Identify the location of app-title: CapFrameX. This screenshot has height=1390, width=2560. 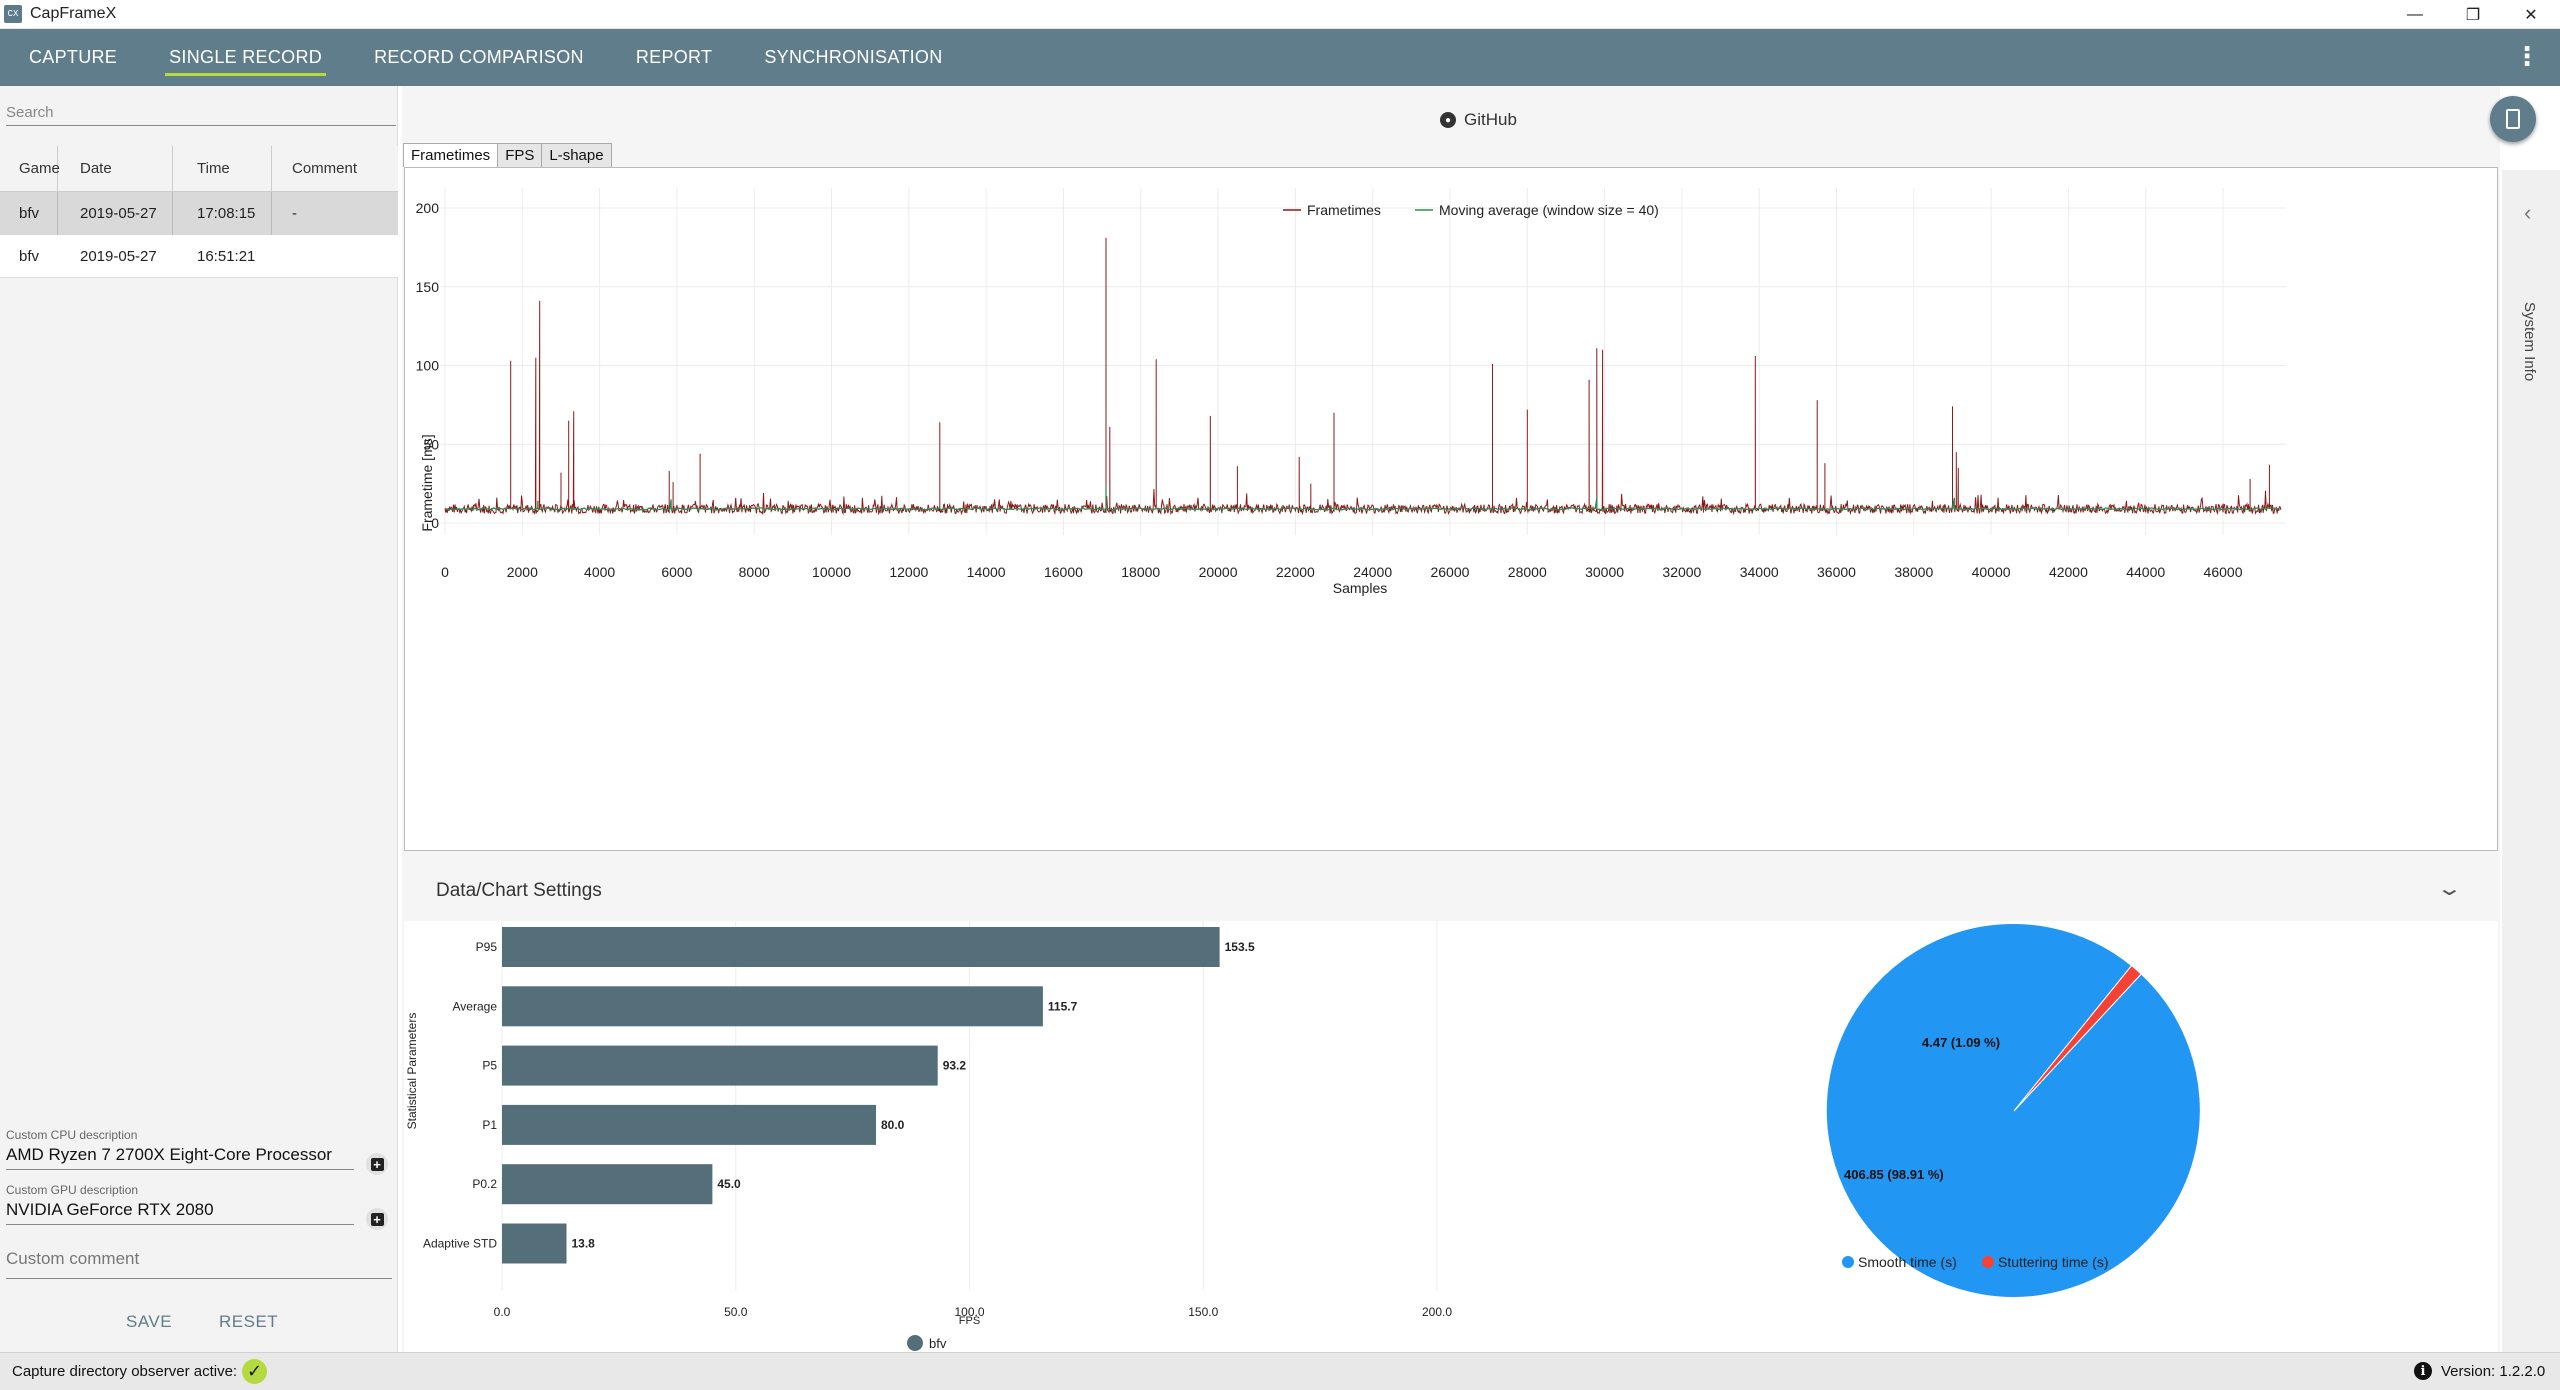
(73, 13).